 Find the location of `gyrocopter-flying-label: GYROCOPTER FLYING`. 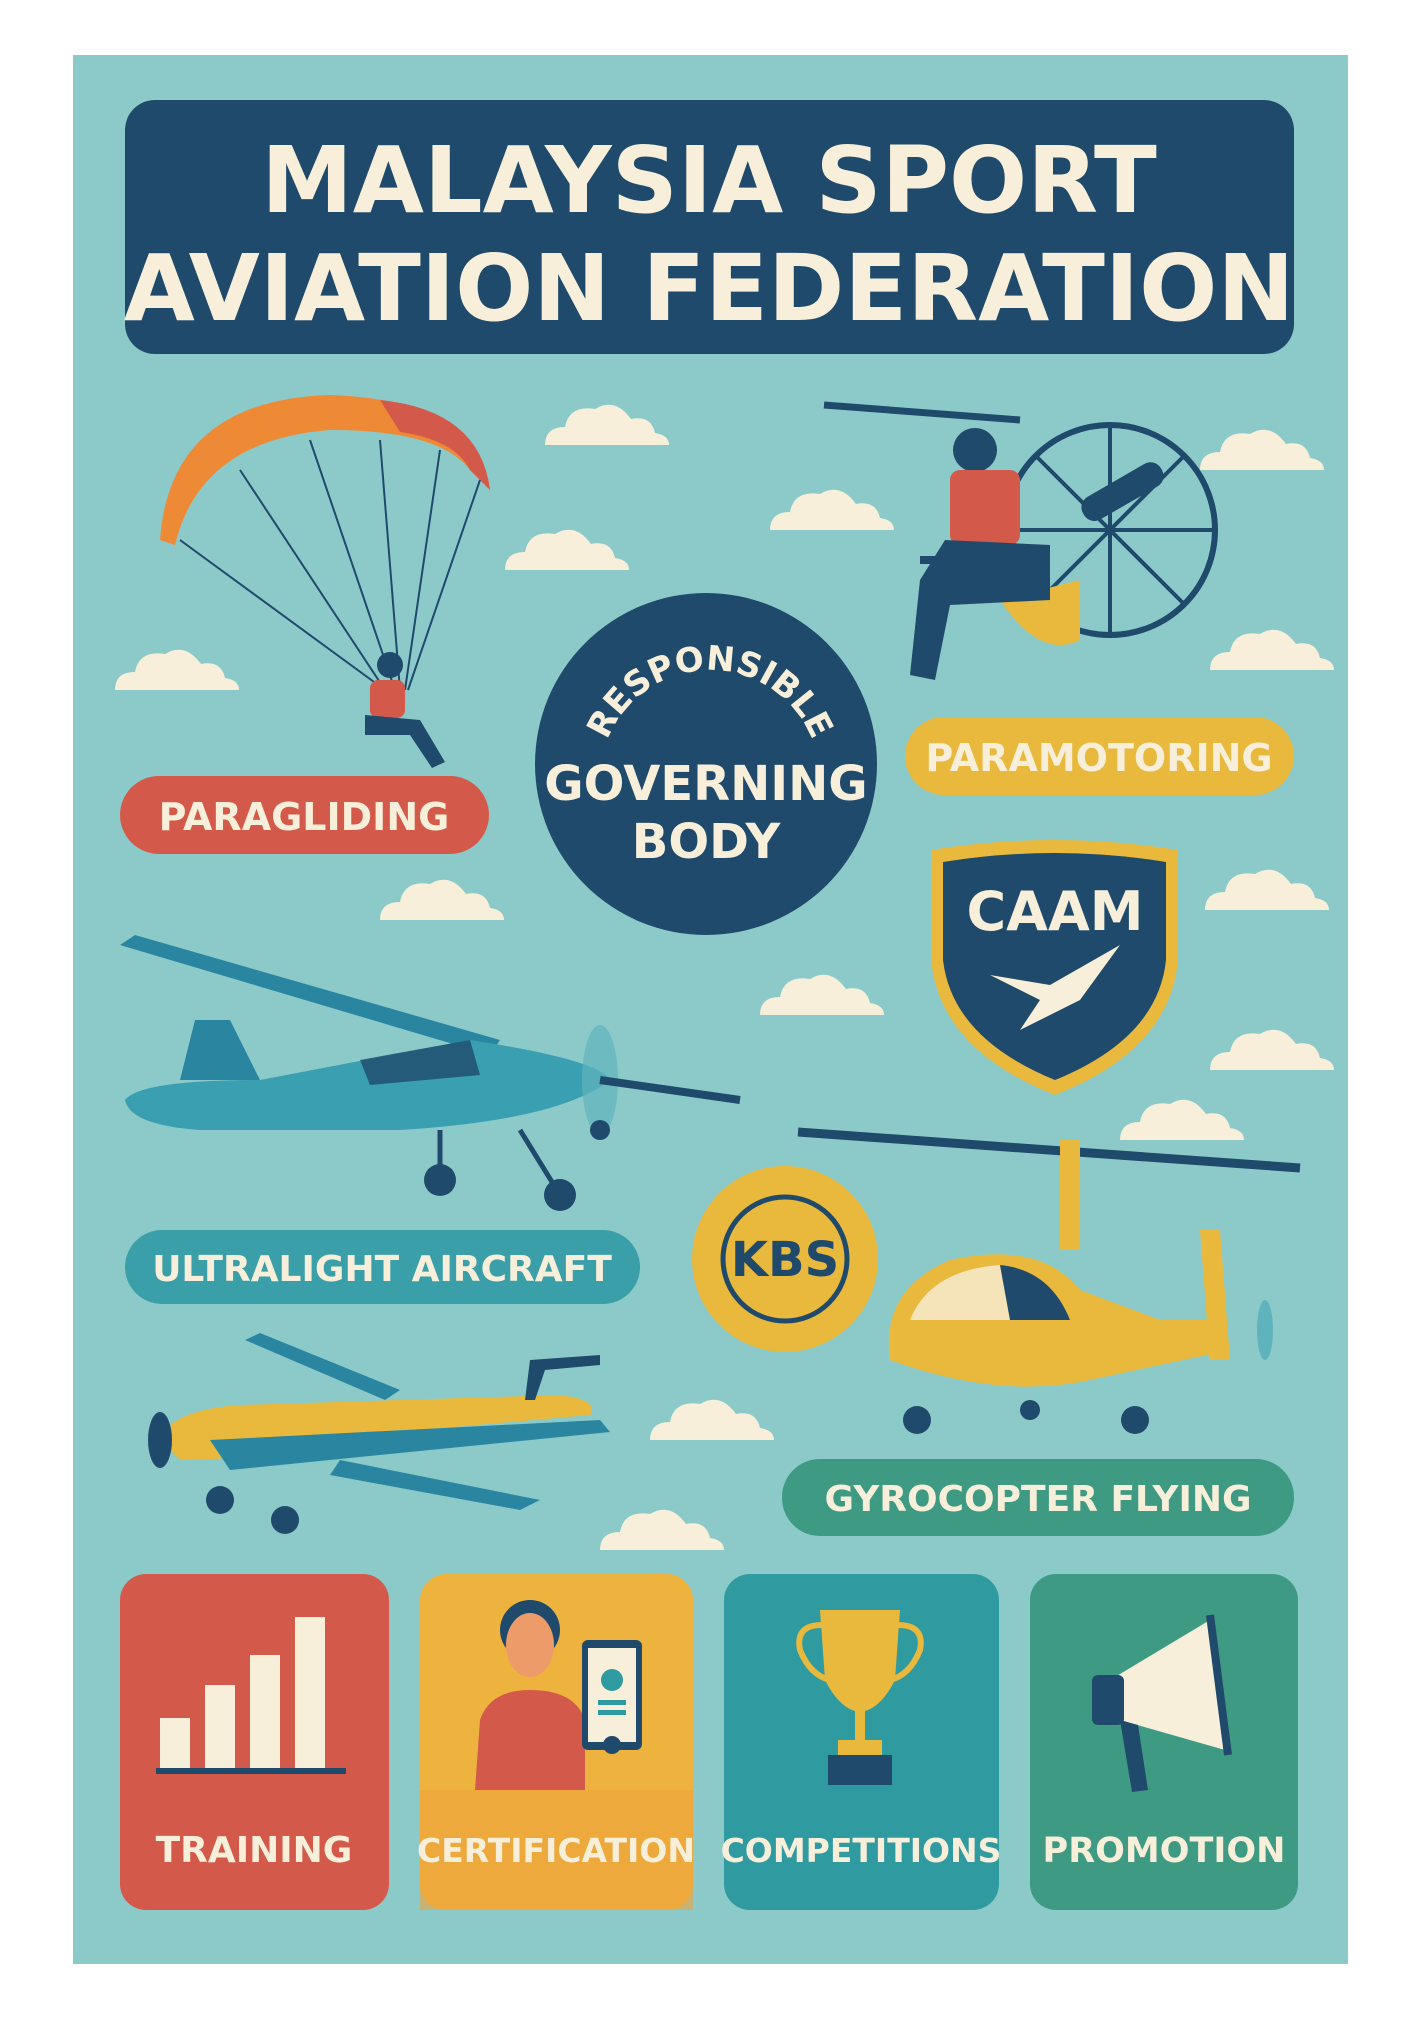

gyrocopter-flying-label: GYROCOPTER FLYING is located at coordinates (1038, 1497).